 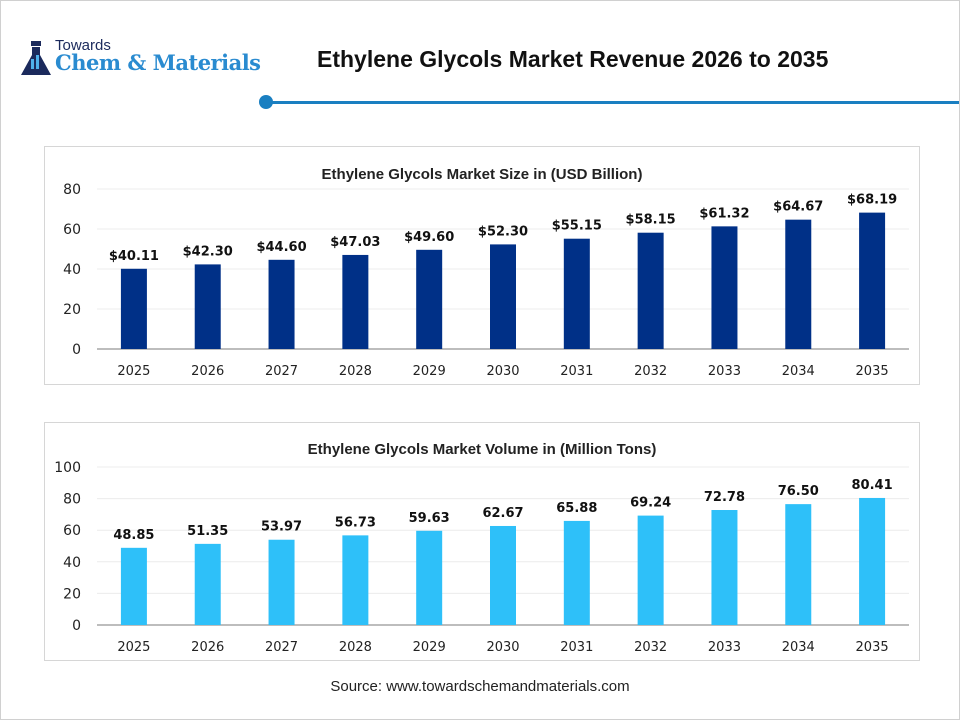 I want to click on data-label: 65.88, so click(x=576, y=508).